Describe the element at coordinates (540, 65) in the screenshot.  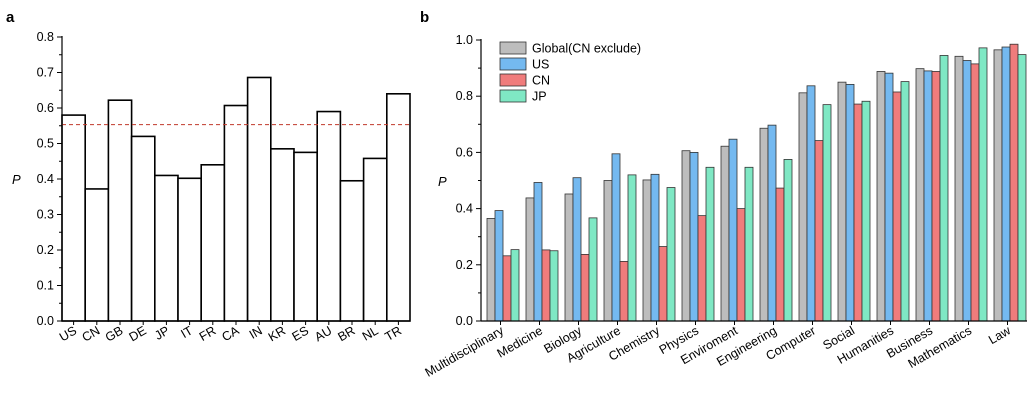
I see `panel-b-legend-label: US` at that location.